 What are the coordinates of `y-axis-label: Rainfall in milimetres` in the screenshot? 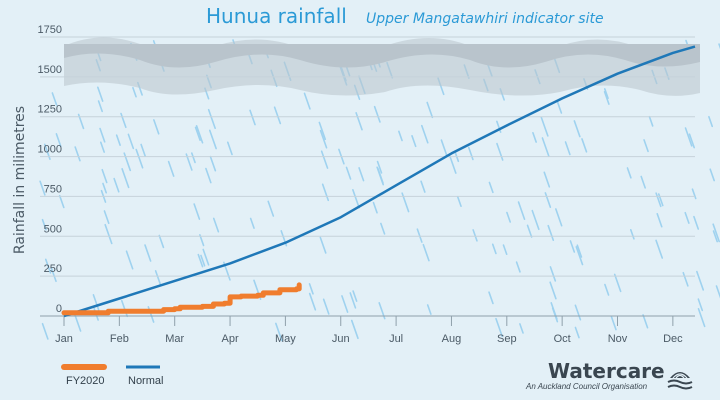 It's located at (20, 180).